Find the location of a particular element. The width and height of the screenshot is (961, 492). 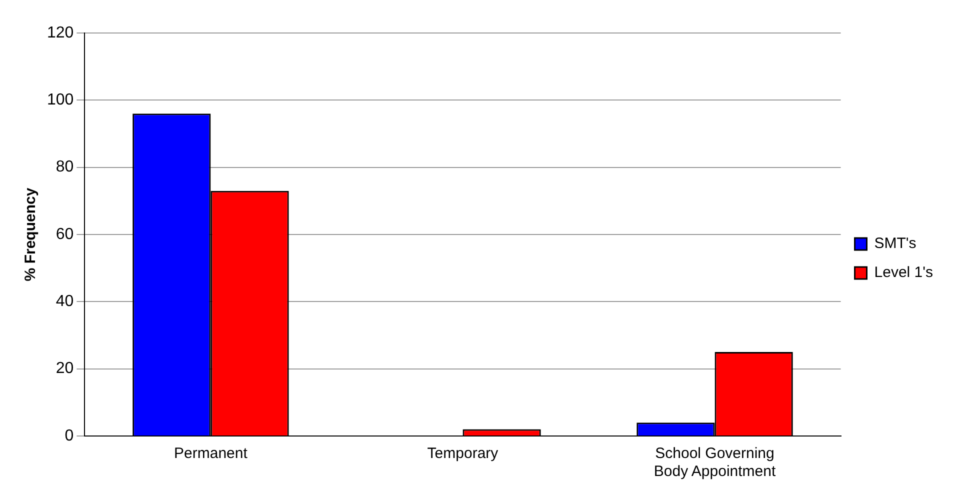

x-tick-label: School Governing Body Appointment is located at coordinates (715, 462).